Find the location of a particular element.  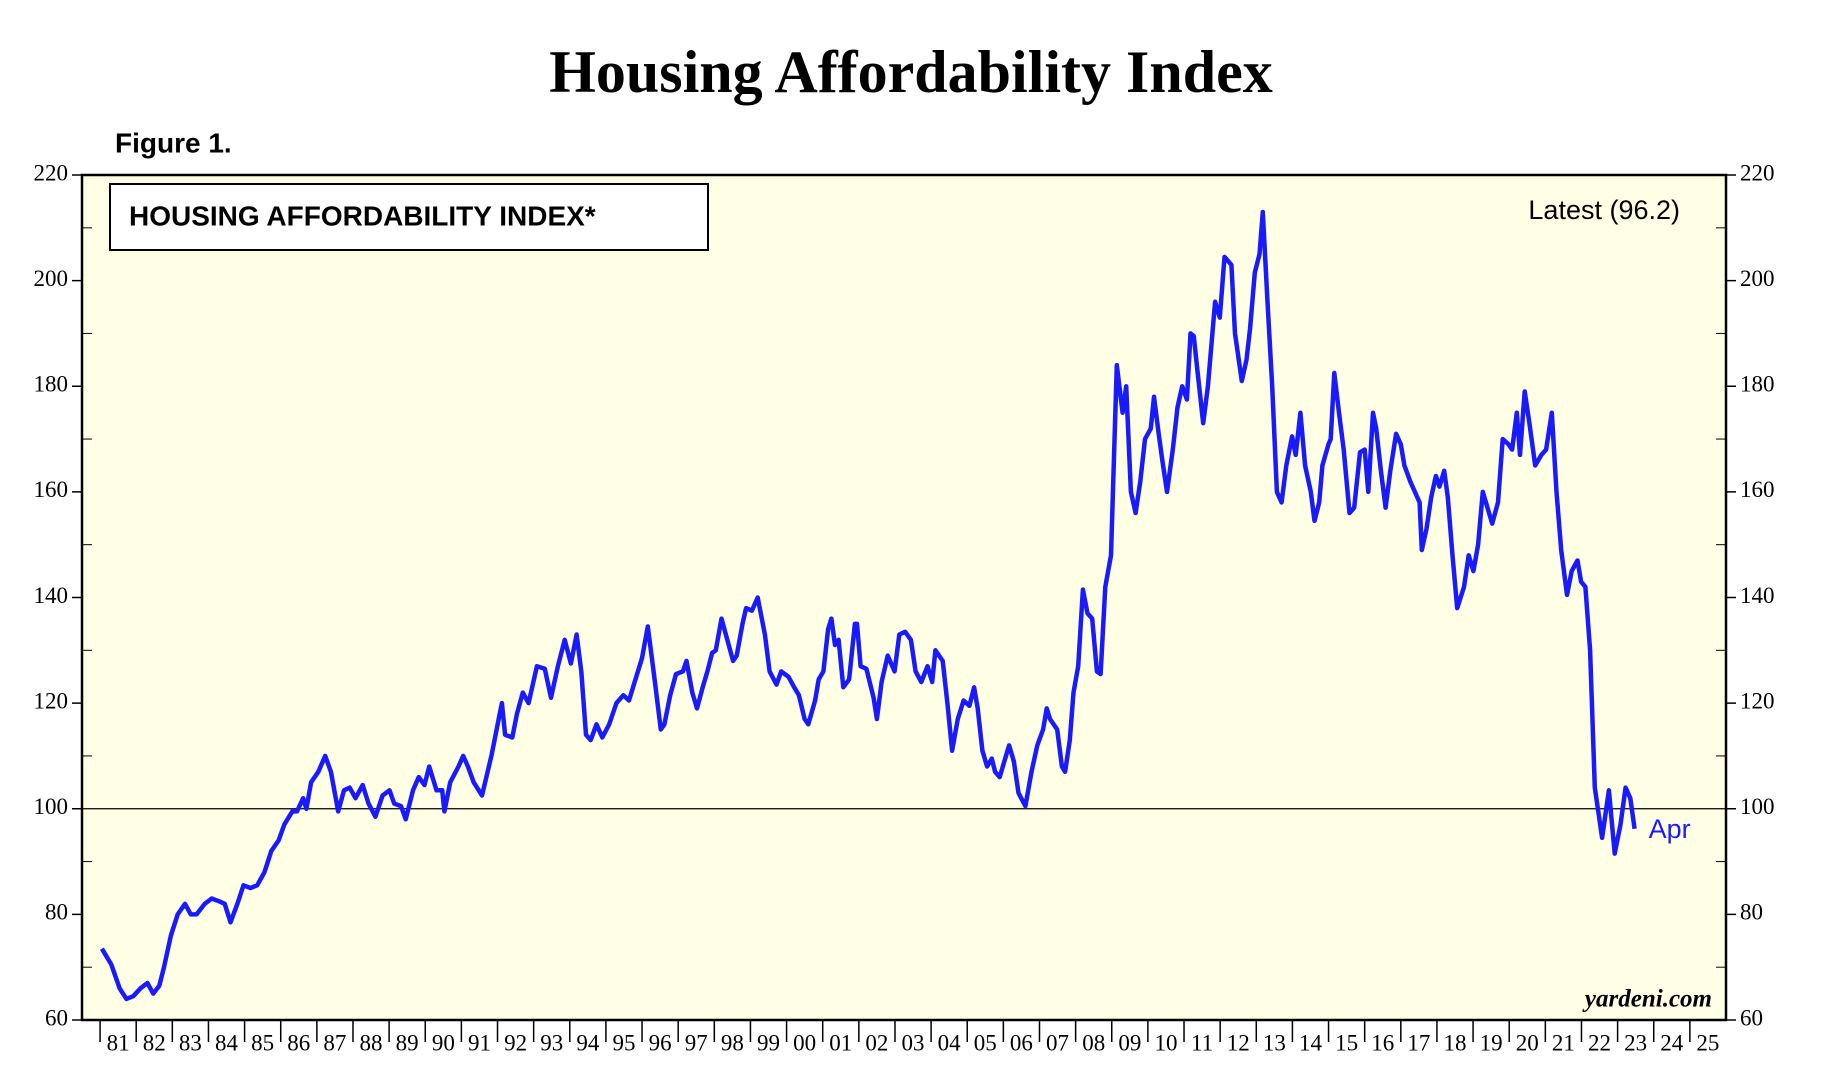

x-tick-label: 88 is located at coordinates (371, 1042).